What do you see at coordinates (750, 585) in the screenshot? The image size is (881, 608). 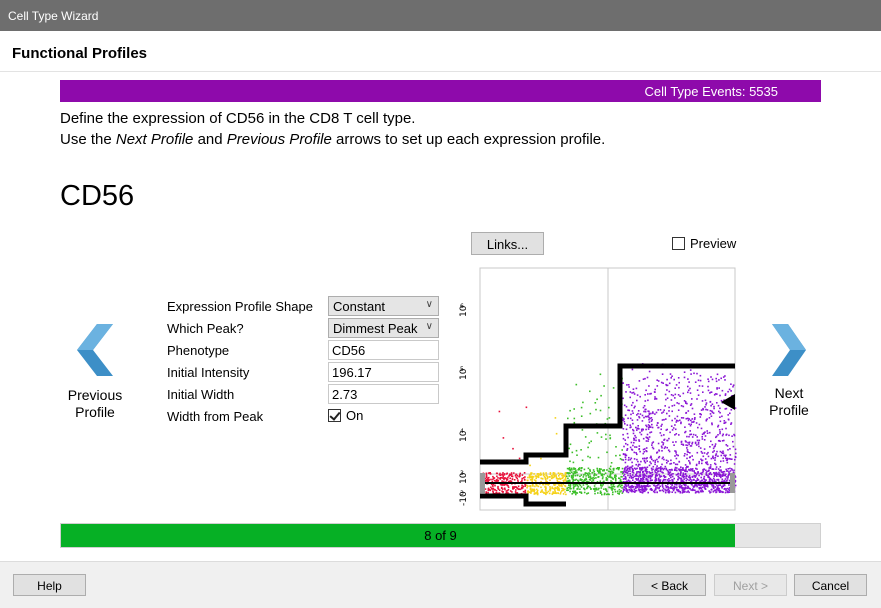 I see `next-button: Next >` at bounding box center [750, 585].